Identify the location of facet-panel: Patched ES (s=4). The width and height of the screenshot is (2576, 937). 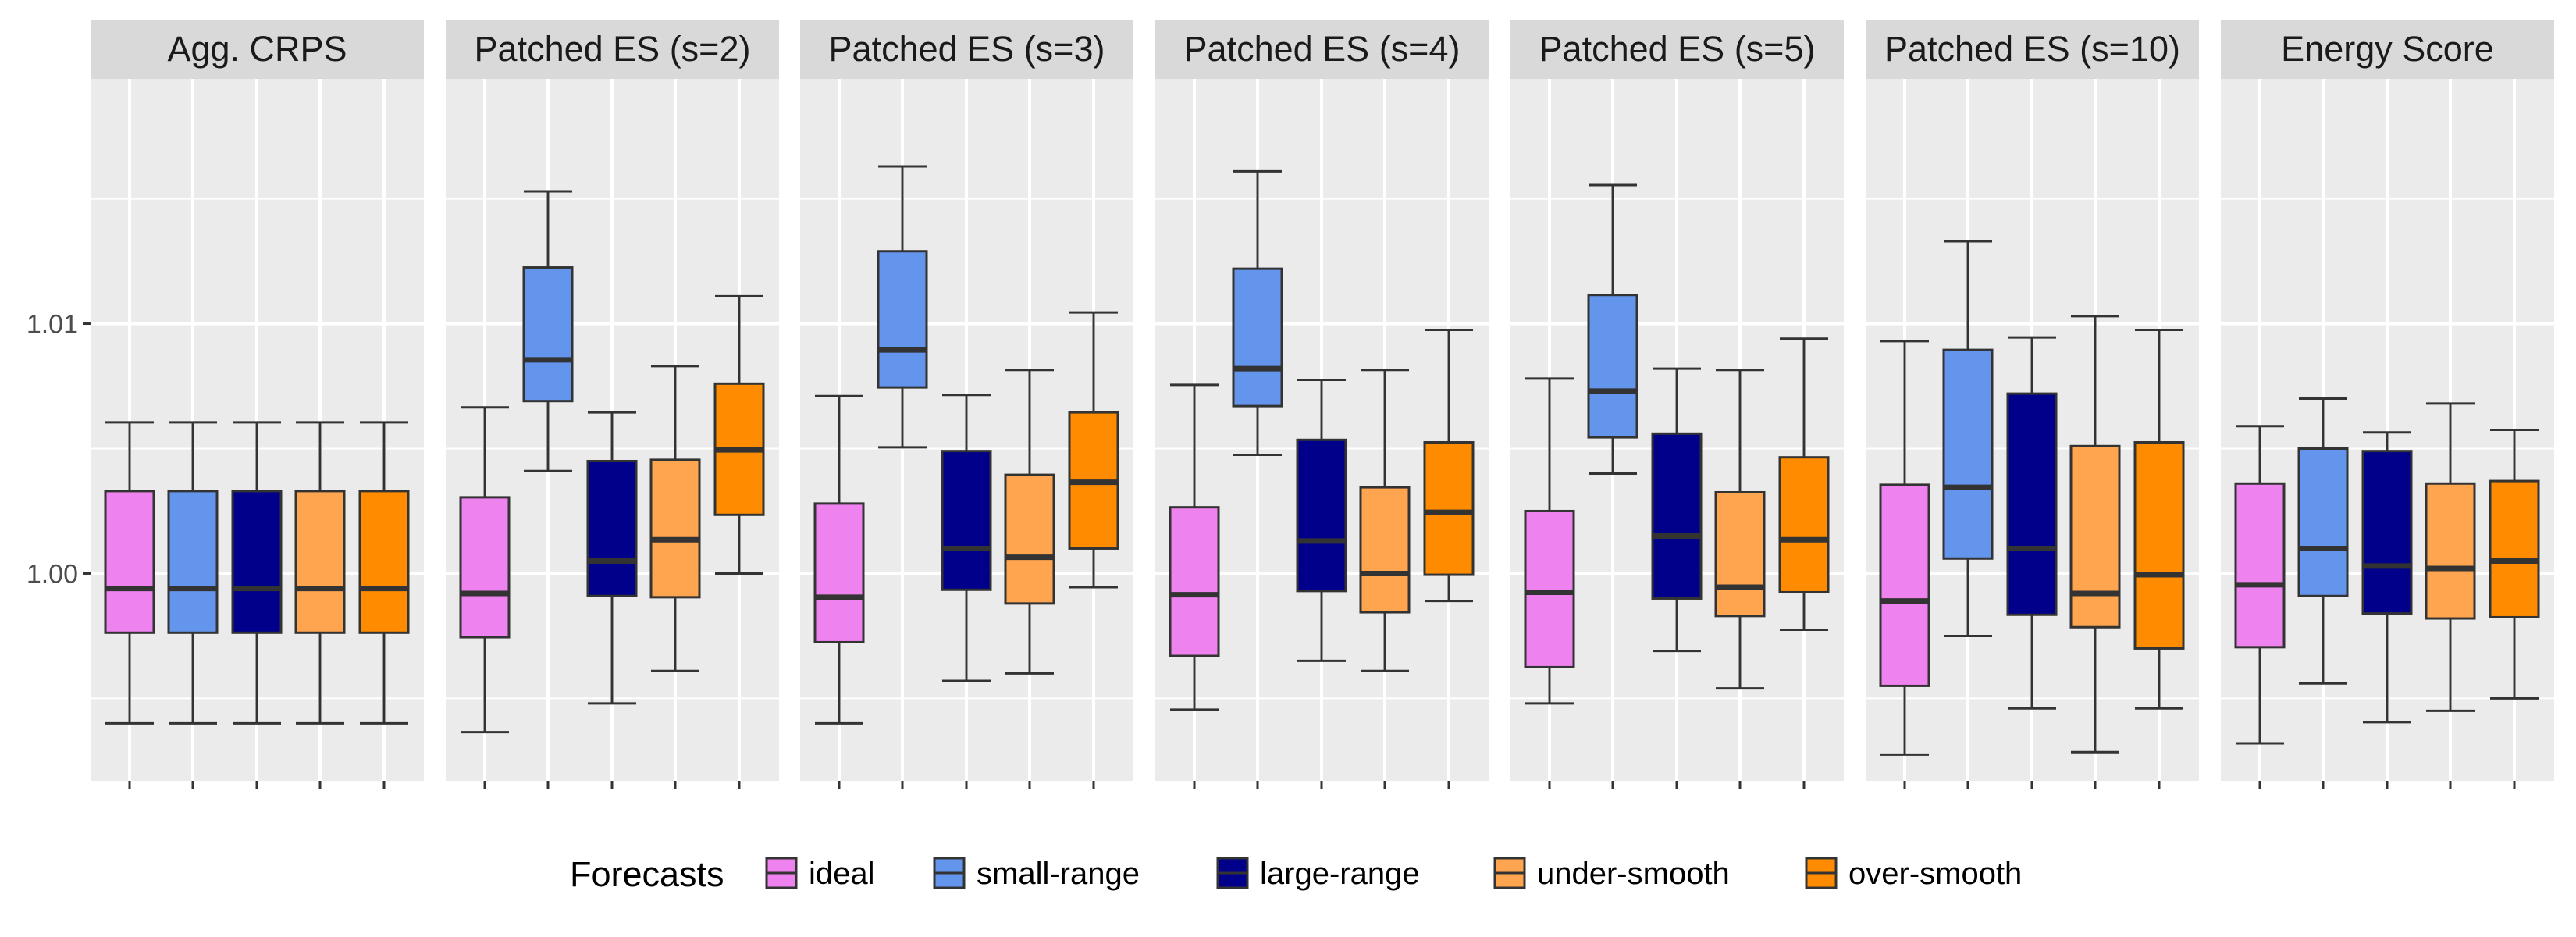
(1322, 405).